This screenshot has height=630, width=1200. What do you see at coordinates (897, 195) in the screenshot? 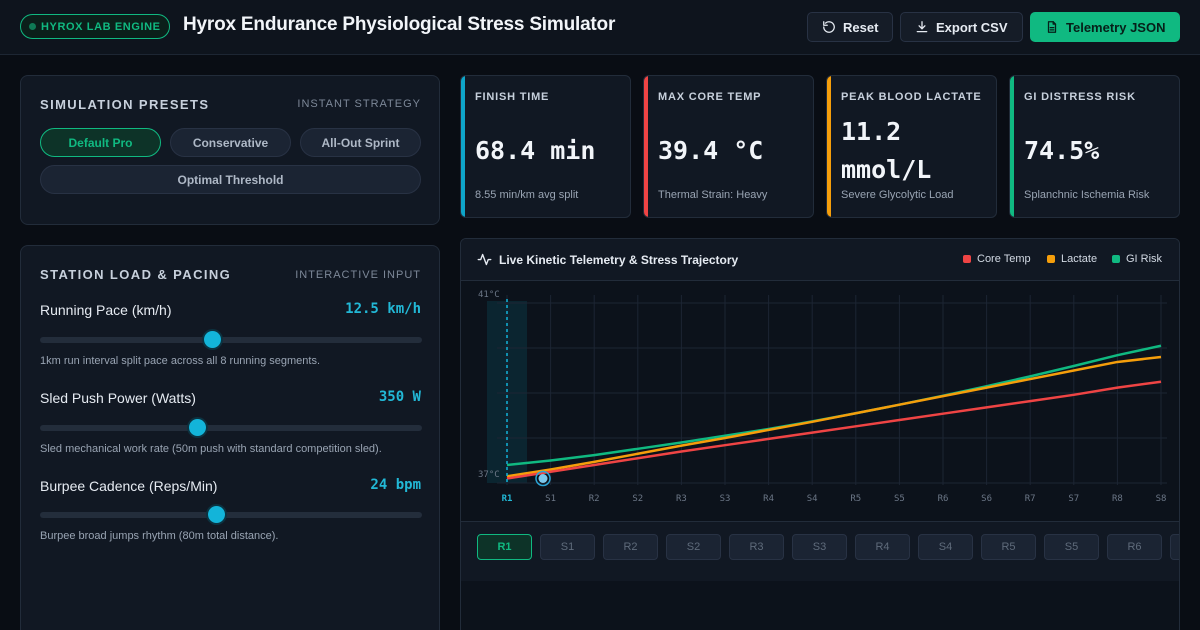
I see `blood-lactate-sub: Severe Glycolytic Load` at bounding box center [897, 195].